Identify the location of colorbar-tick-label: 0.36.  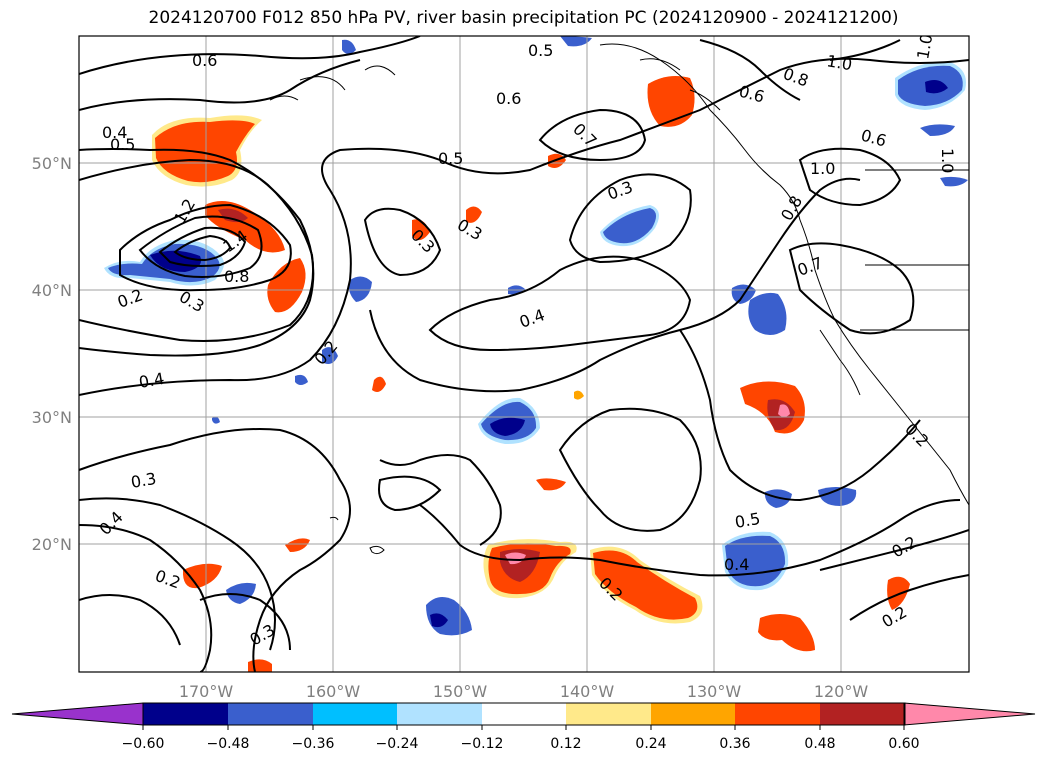
(734, 744).